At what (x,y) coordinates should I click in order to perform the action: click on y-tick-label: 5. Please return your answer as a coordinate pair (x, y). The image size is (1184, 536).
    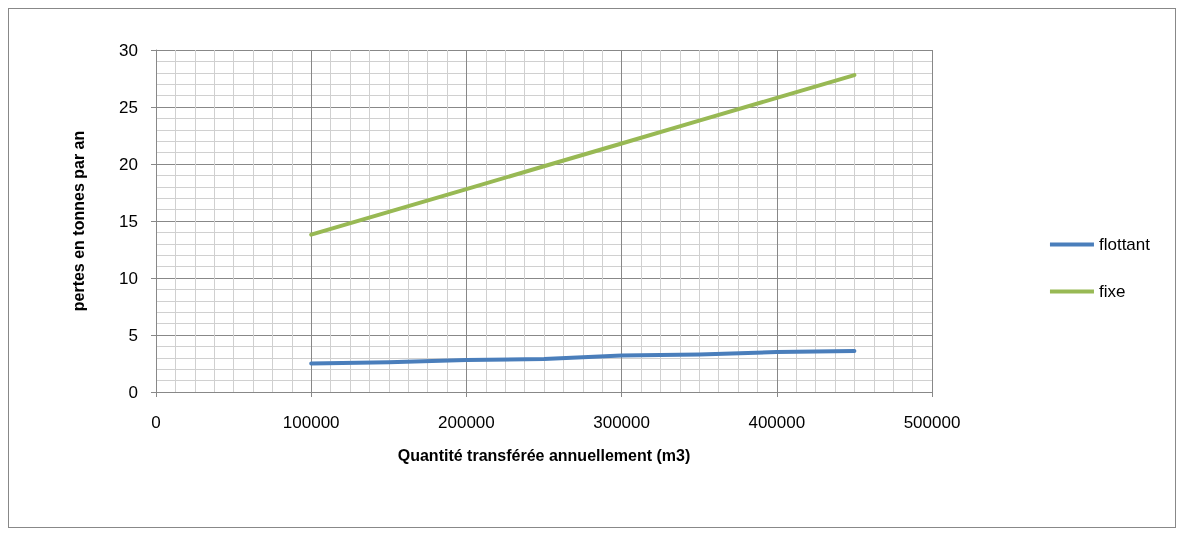
    Looking at the image, I should click on (133, 335).